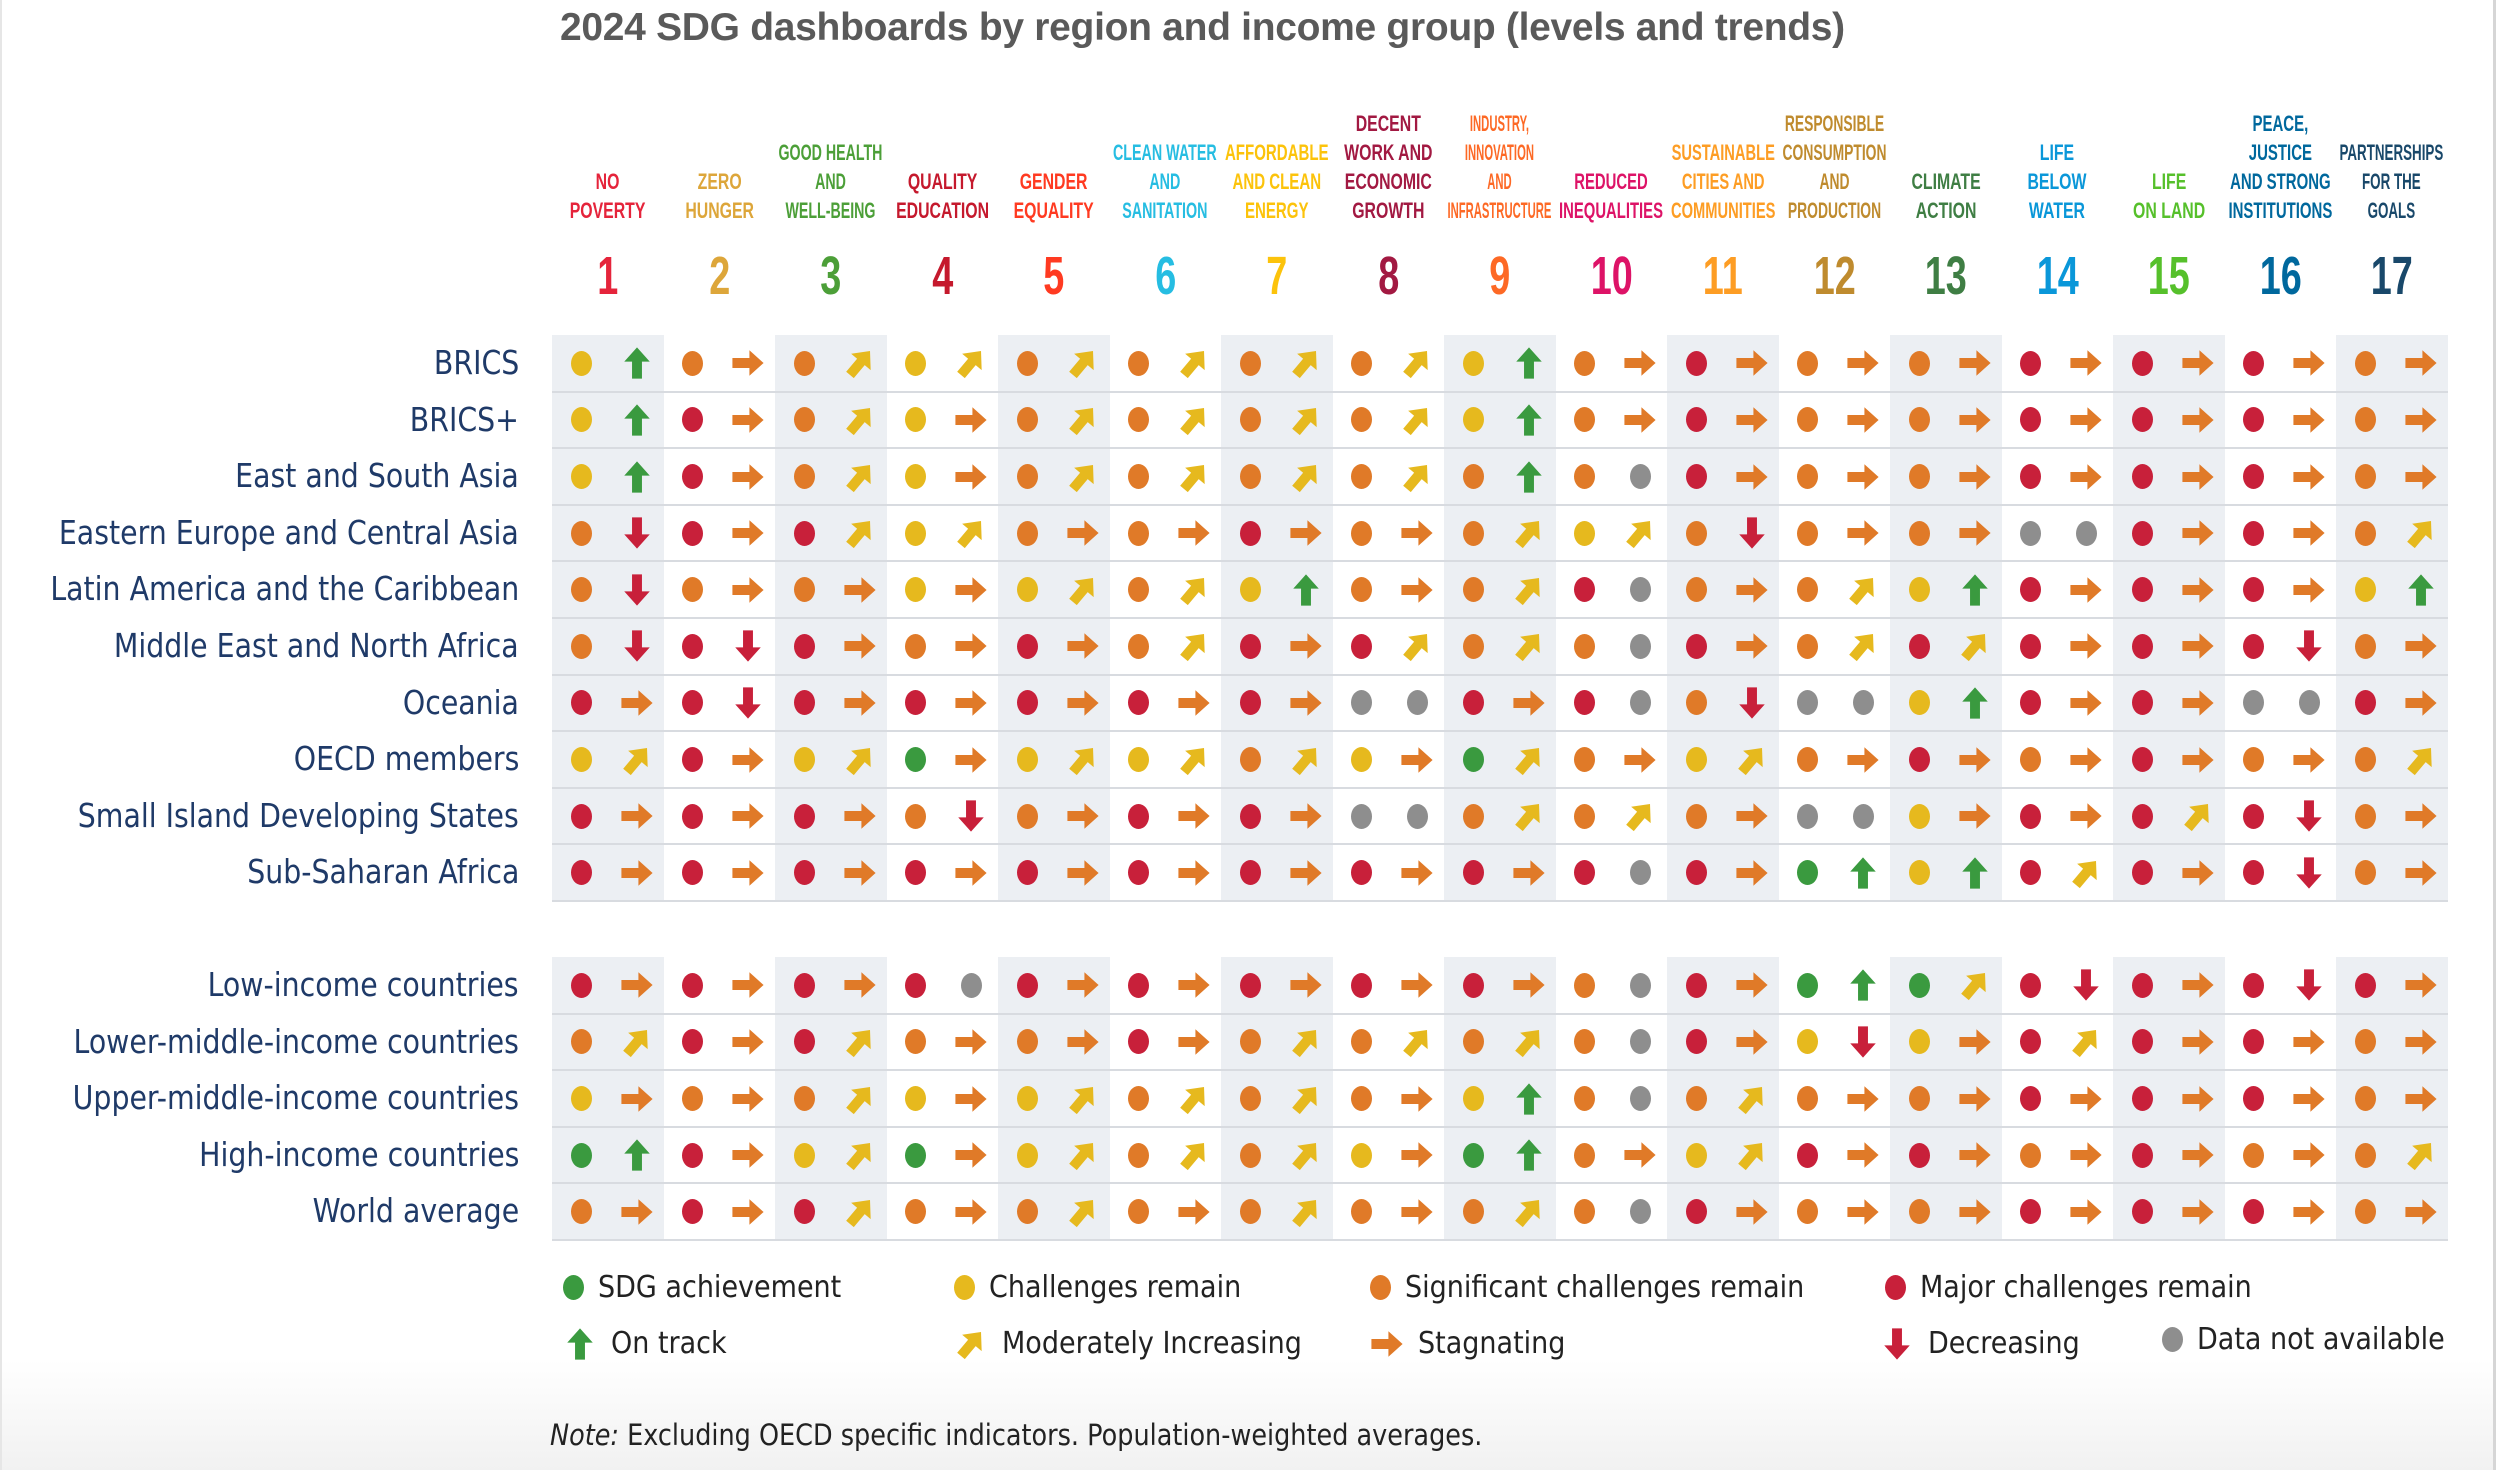 The height and width of the screenshot is (1470, 2500). Describe the element at coordinates (2391, 276) in the screenshot. I see `goal-number: 17` at that location.